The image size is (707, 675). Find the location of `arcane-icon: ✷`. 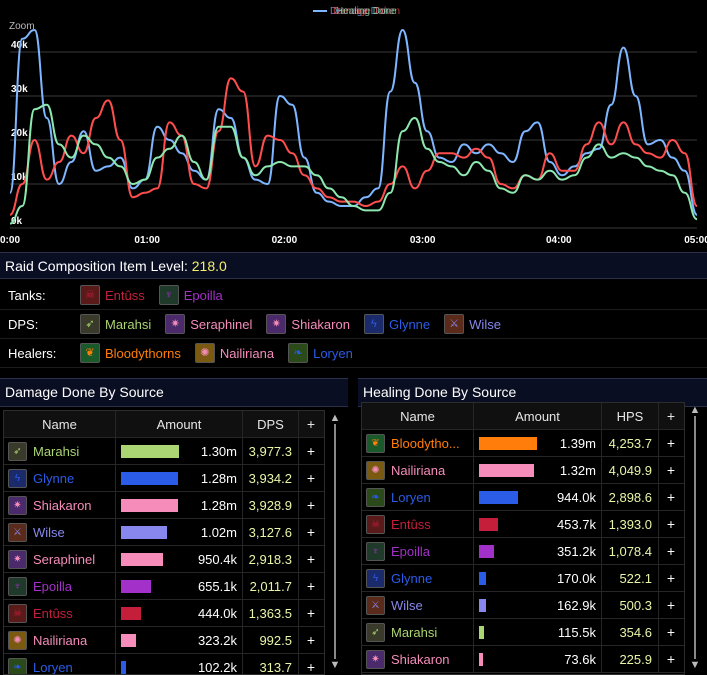

arcane-icon: ✷ is located at coordinates (17, 505).